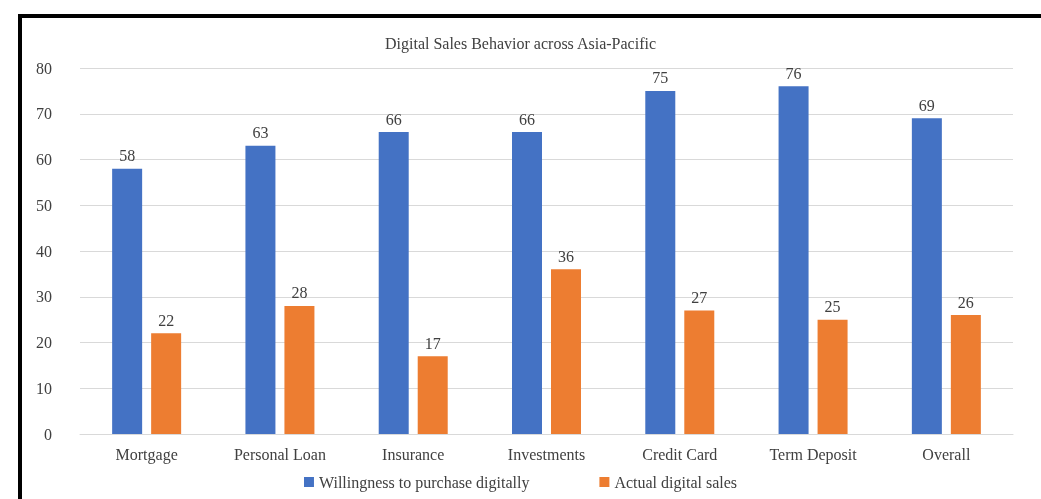  What do you see at coordinates (48, 434) in the screenshot?
I see `y-tick-label: 0` at bounding box center [48, 434].